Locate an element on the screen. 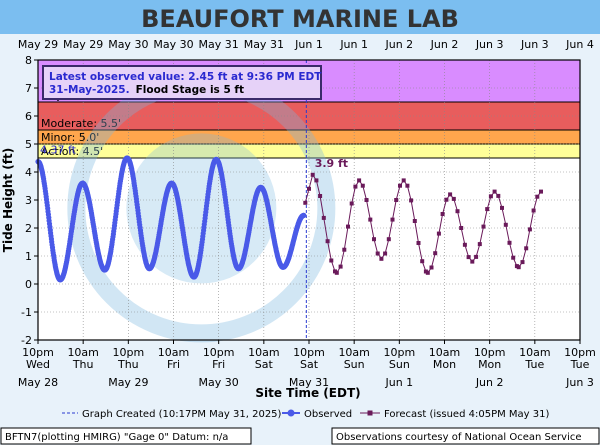 This screenshot has width=600, height=445. flood-label-action: Action: 4.5' is located at coordinates (72, 151).